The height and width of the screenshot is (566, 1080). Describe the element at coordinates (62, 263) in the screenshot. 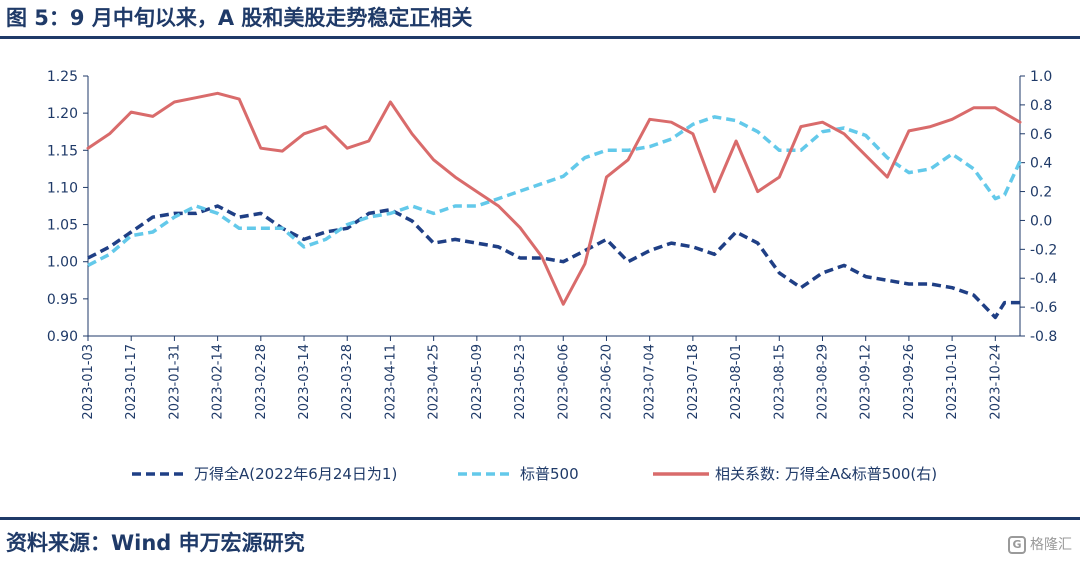

I see `left-tick-label: 1.00` at that location.